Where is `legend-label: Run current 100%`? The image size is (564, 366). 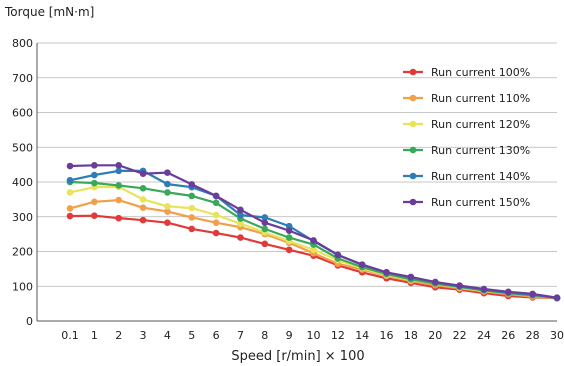 legend-label: Run current 100% is located at coordinates (480, 72).